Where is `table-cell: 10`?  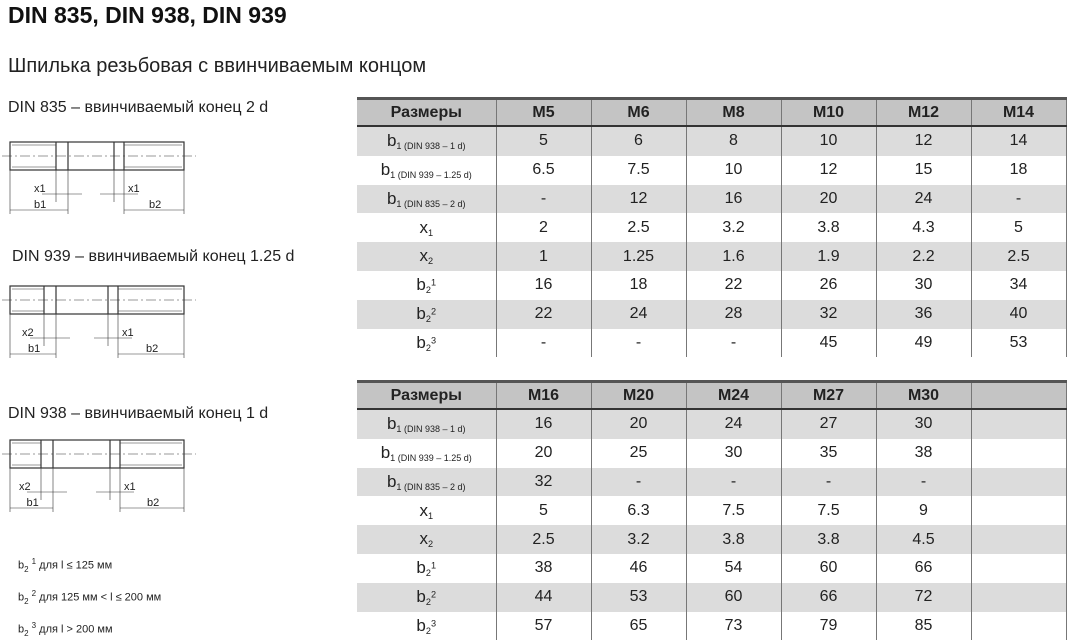
table-cell: 10 is located at coordinates (828, 141).